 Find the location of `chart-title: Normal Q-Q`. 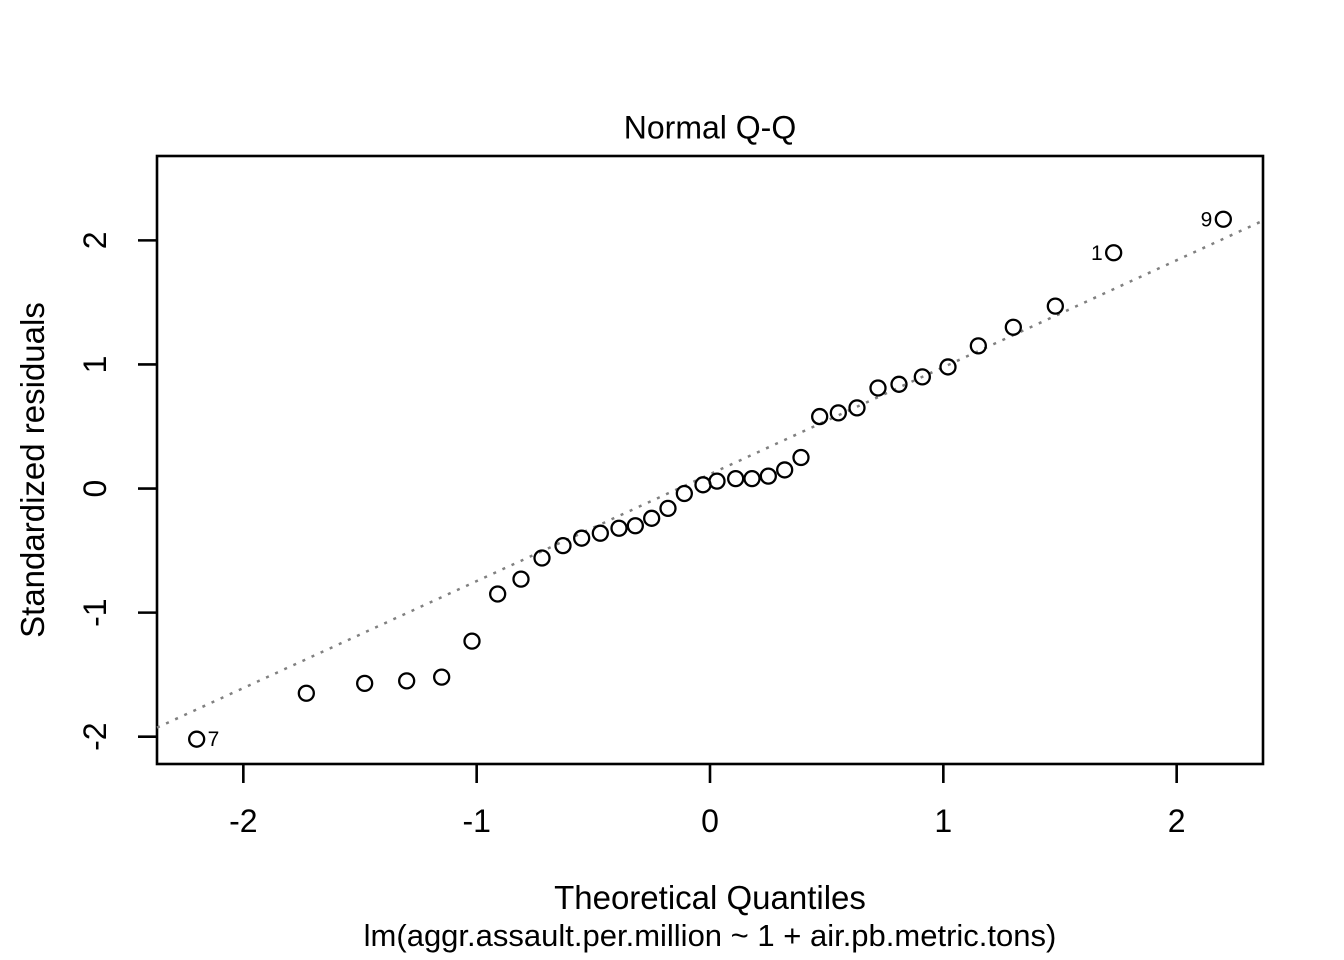

chart-title: Normal Q-Q is located at coordinates (710, 127).